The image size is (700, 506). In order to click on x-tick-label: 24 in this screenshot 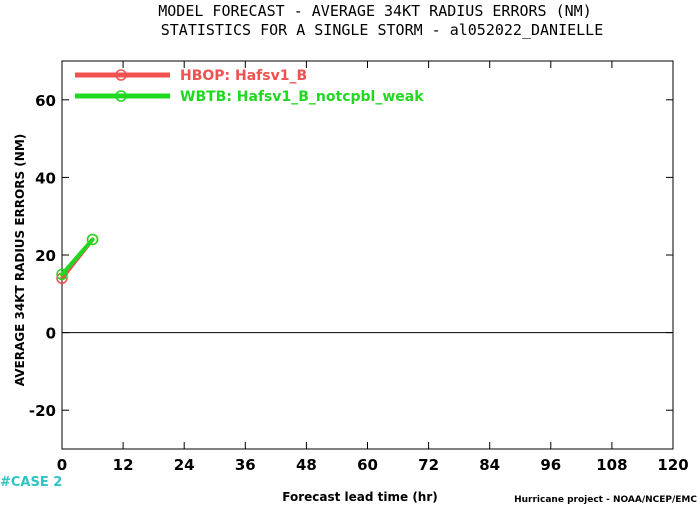, I will do `click(184, 465)`.